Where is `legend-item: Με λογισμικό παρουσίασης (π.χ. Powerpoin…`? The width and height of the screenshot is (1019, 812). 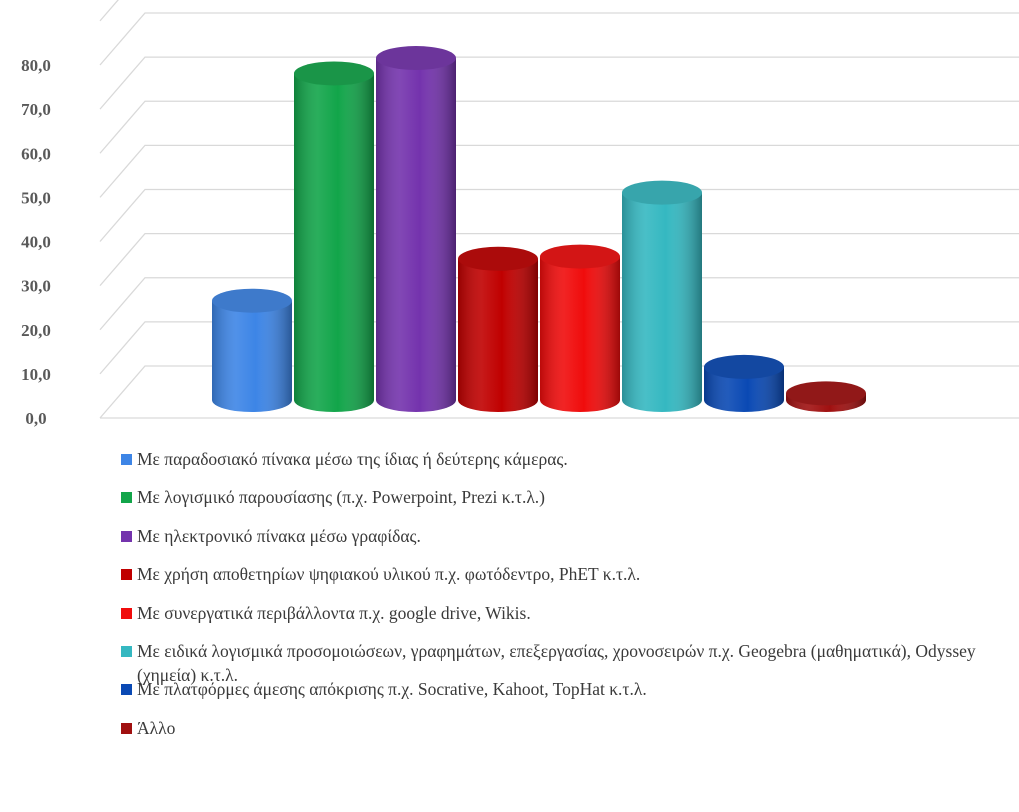 legend-item: Με λογισμικό παρουσίασης (π.χ. Powerpoin… is located at coordinates (555, 504).